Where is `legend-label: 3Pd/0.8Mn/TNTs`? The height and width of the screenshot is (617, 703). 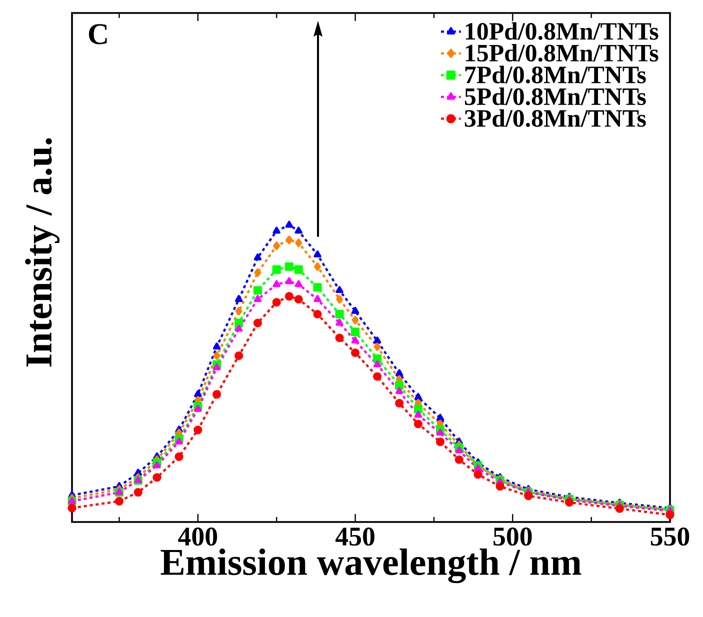 legend-label: 3Pd/0.8Mn/TNTs is located at coordinates (555, 118).